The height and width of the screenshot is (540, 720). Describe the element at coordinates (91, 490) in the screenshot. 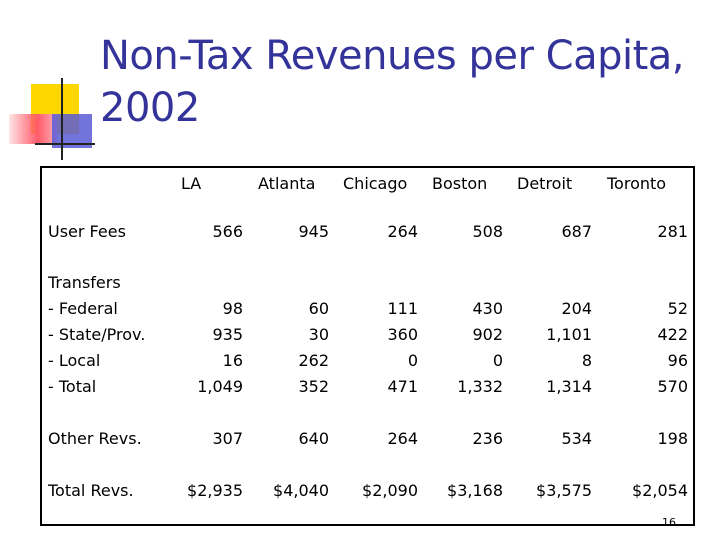

I see `row-label-total-revs: Total Revs.` at that location.